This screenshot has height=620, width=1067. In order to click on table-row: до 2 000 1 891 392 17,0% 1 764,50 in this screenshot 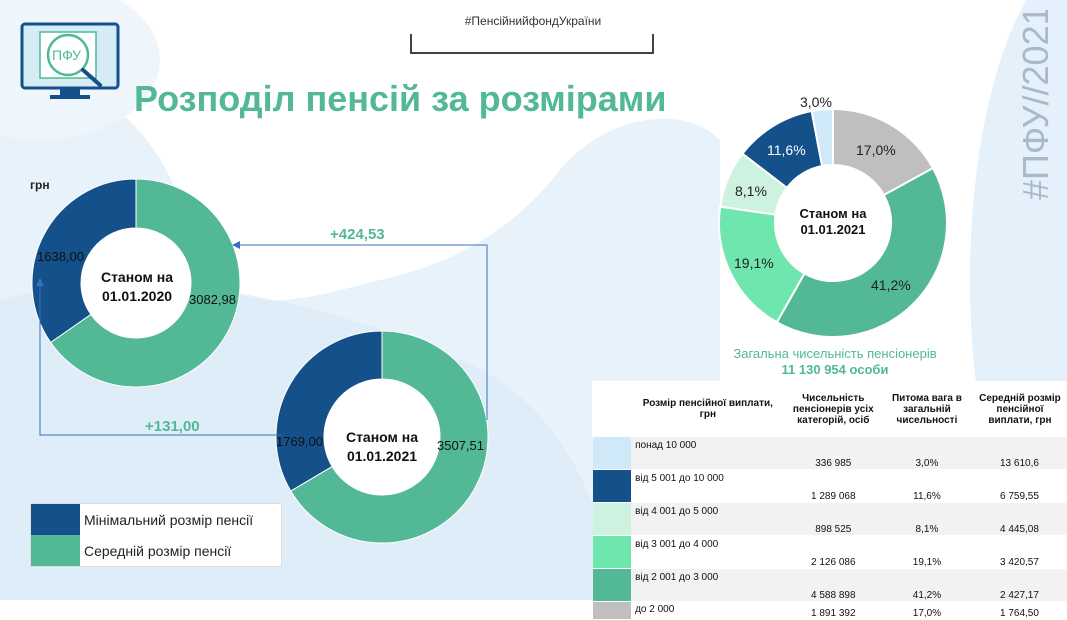, I will do `click(830, 610)`.